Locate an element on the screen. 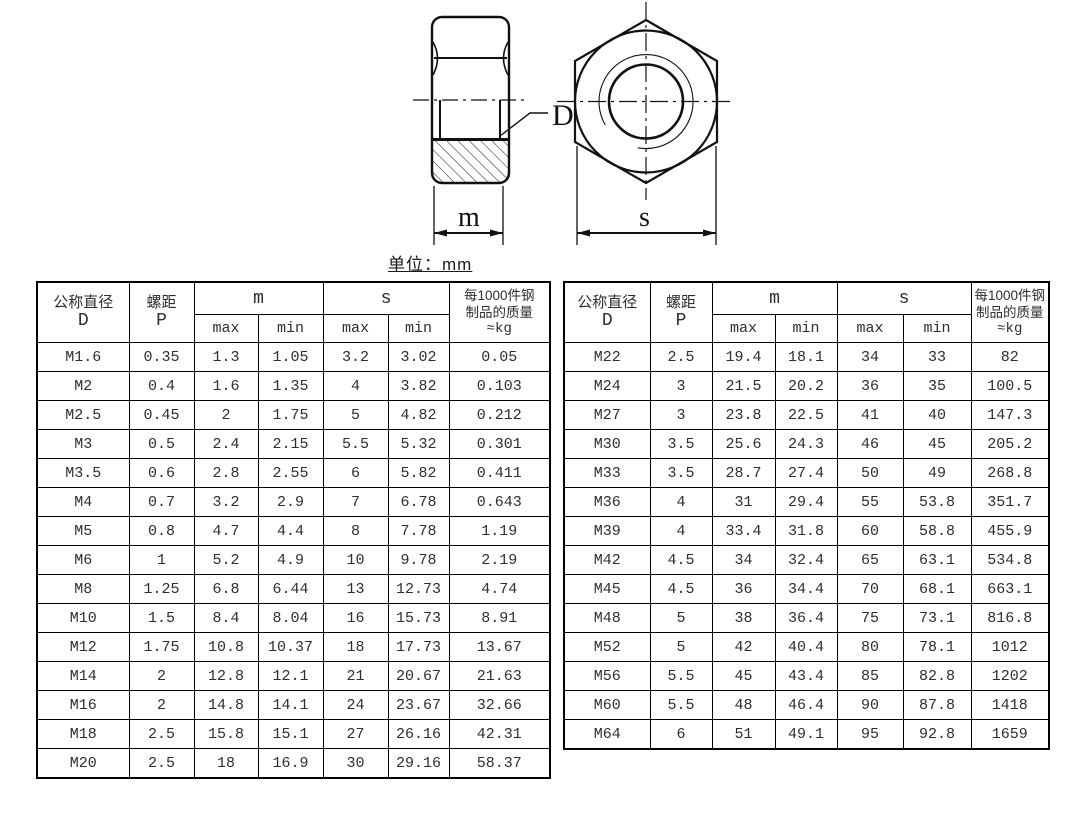 The width and height of the screenshot is (1080, 814). table-cell: 5 is located at coordinates (355, 415).